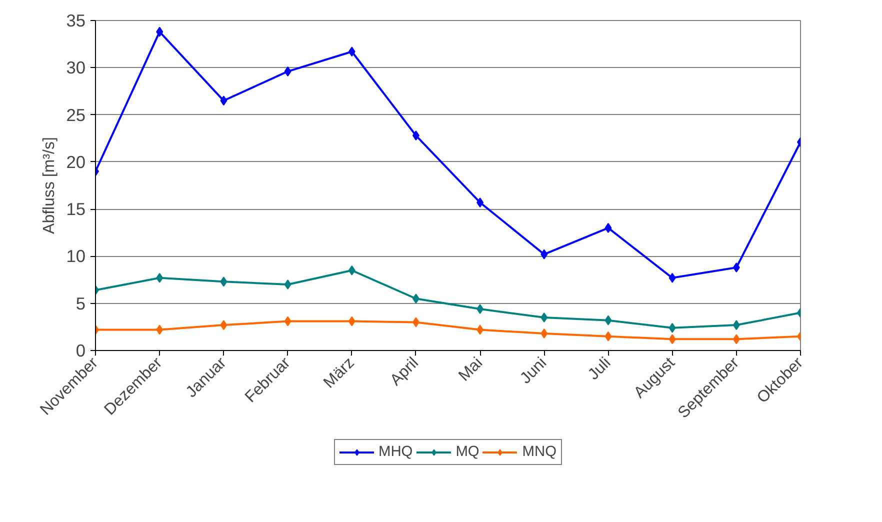  I want to click on legend-label: MHQ, so click(395, 452).